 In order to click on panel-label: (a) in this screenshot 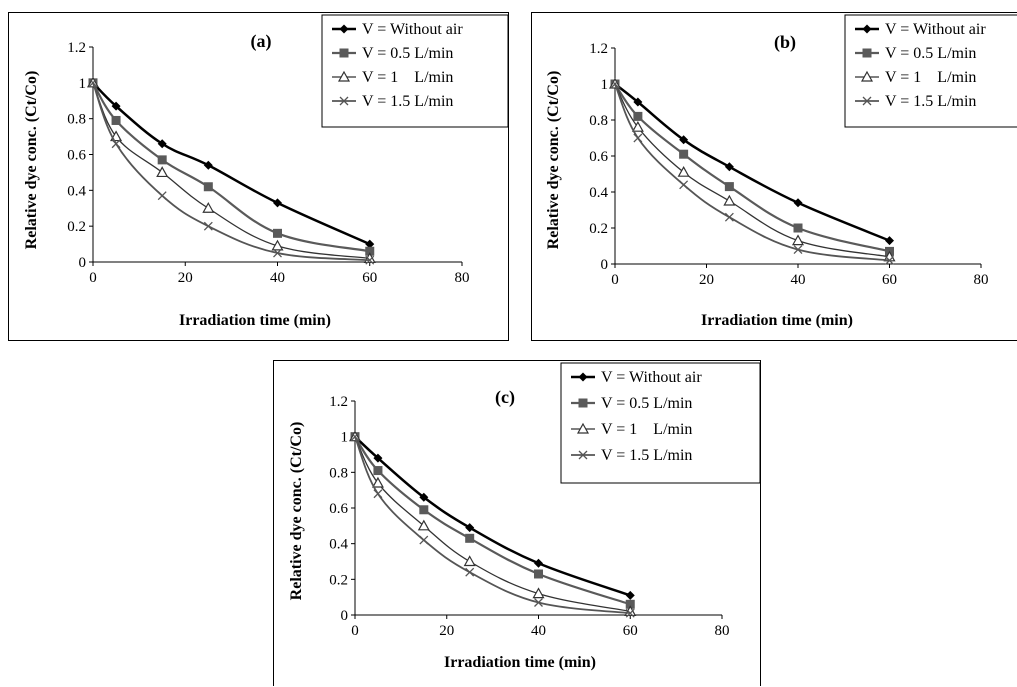, I will do `click(261, 41)`.